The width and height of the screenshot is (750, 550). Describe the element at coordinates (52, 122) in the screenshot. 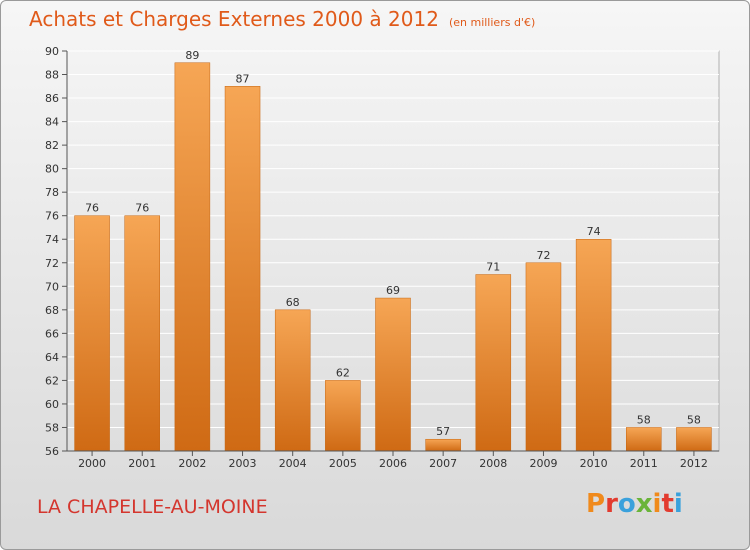

I see `y-tick-label: 84` at that location.